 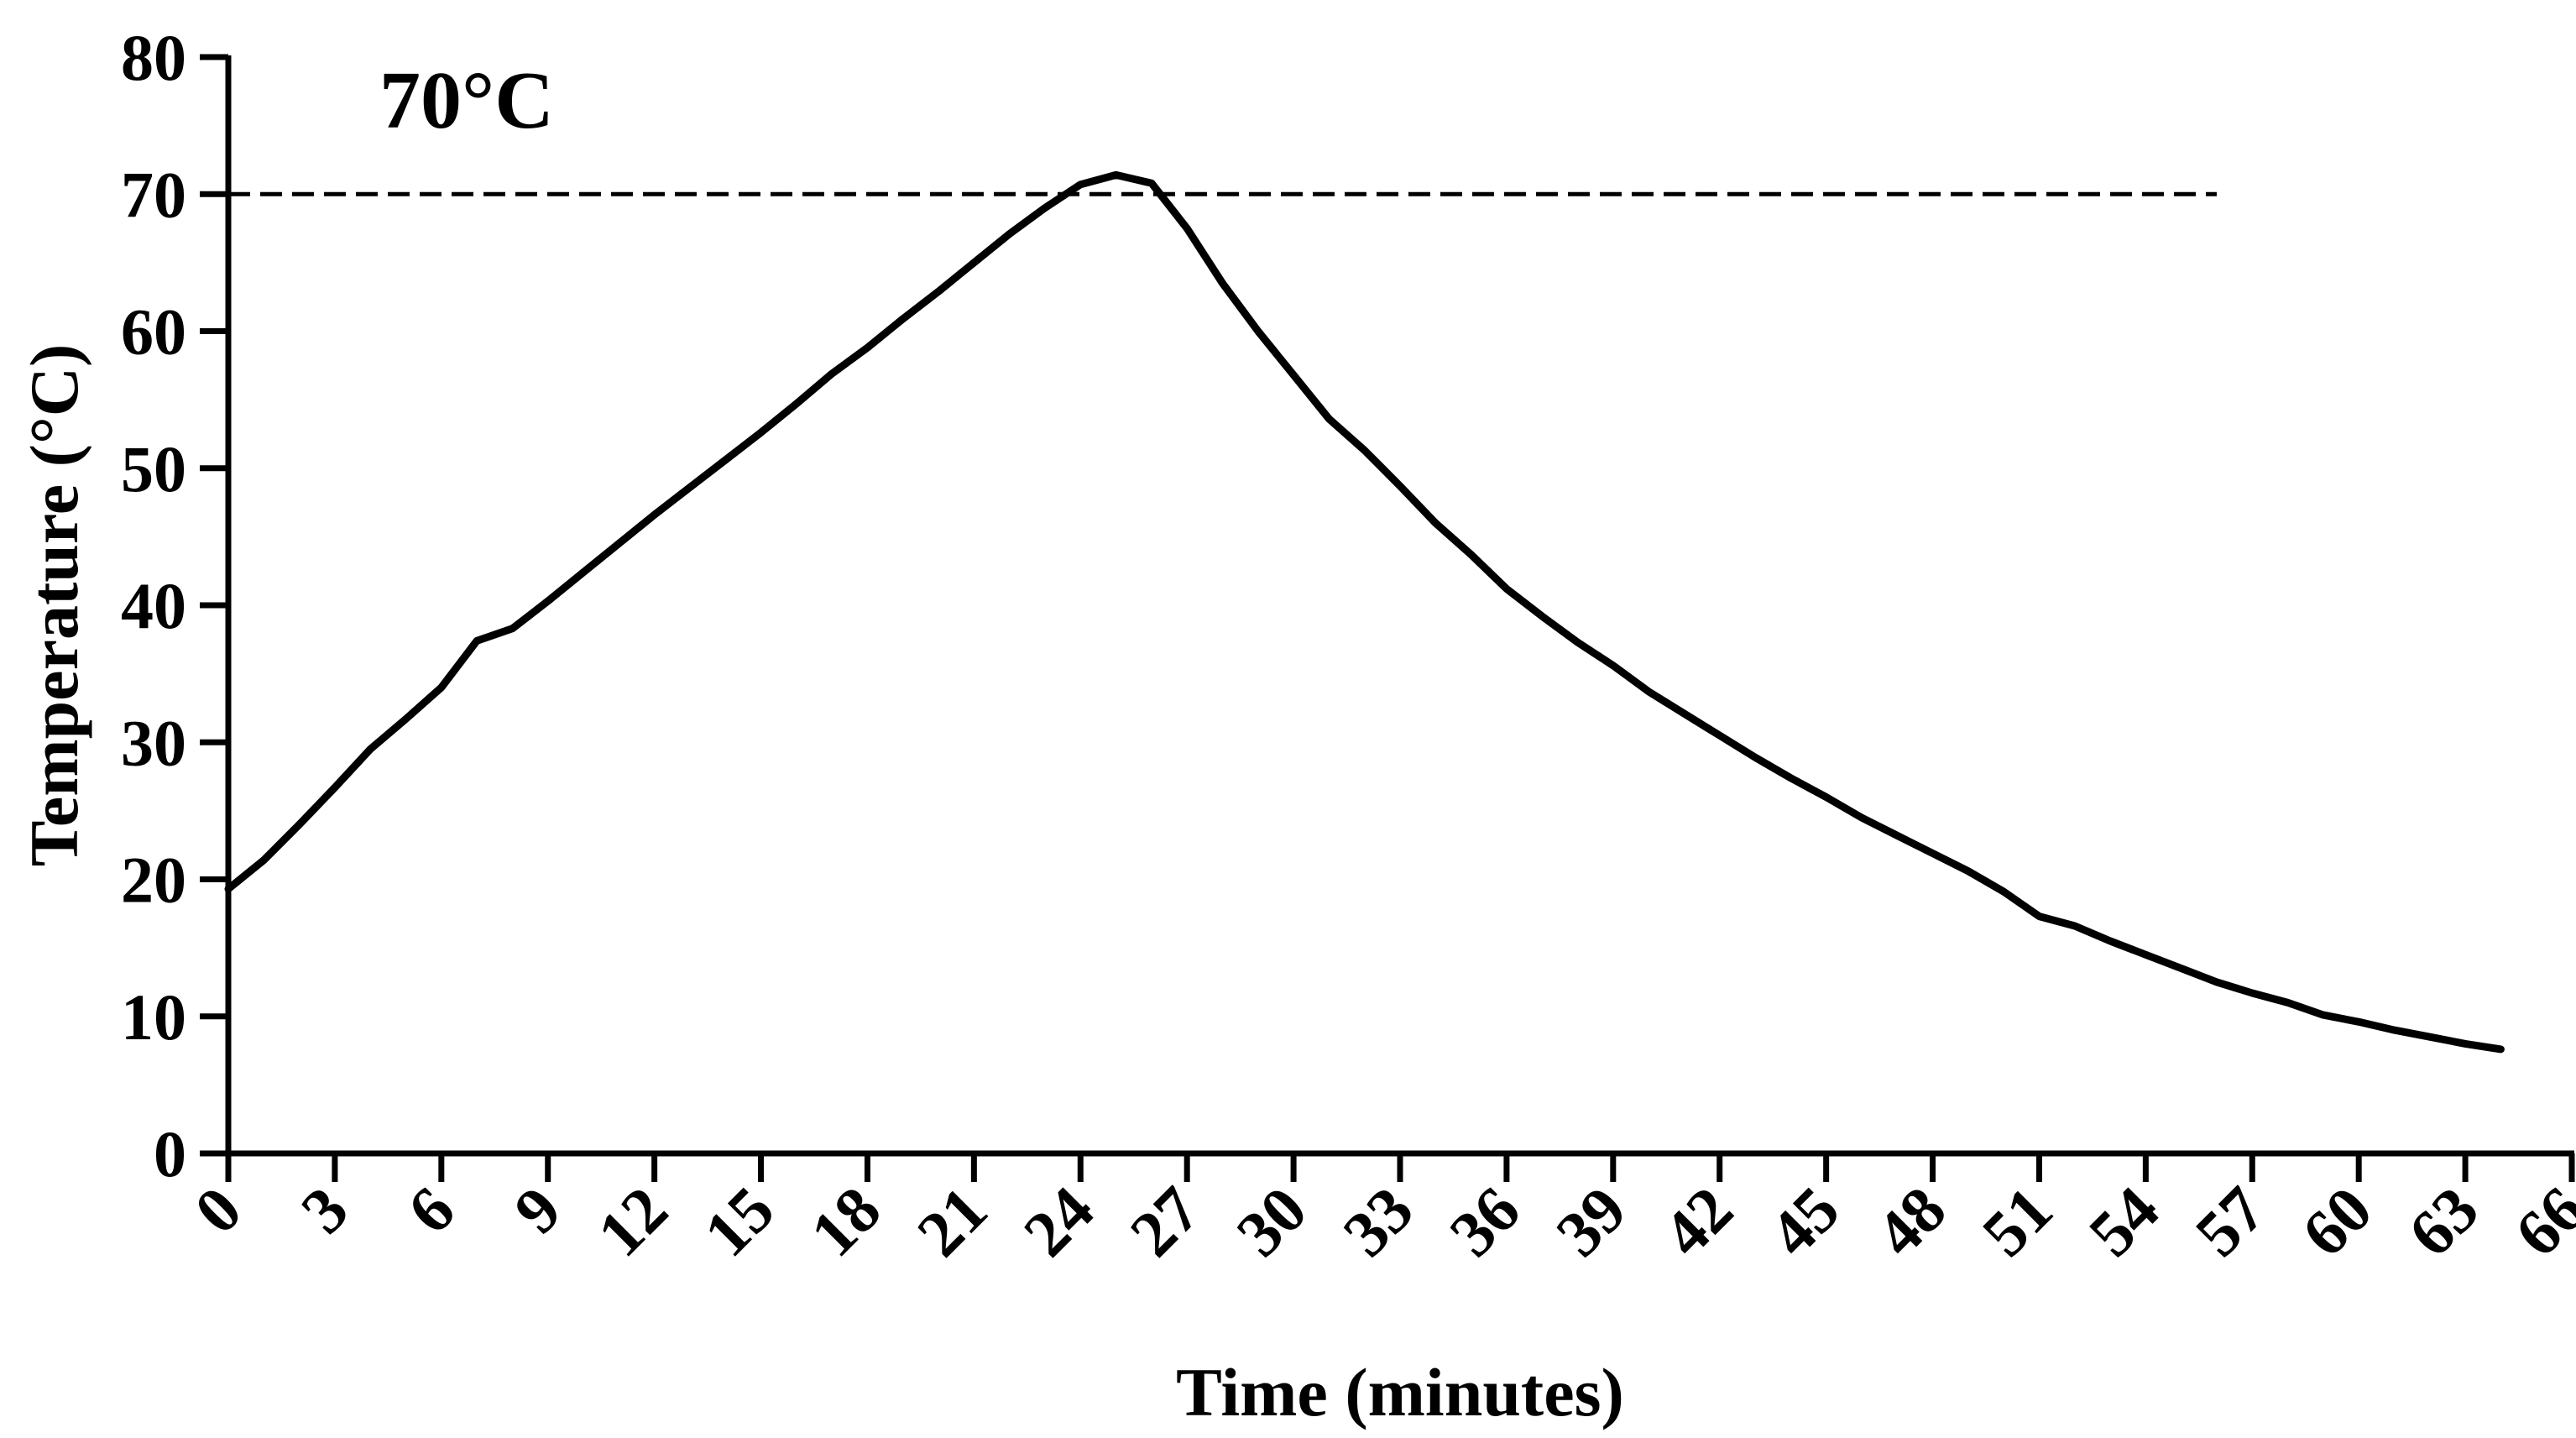 I want to click on y-tick-label: 30, so click(x=153, y=742).